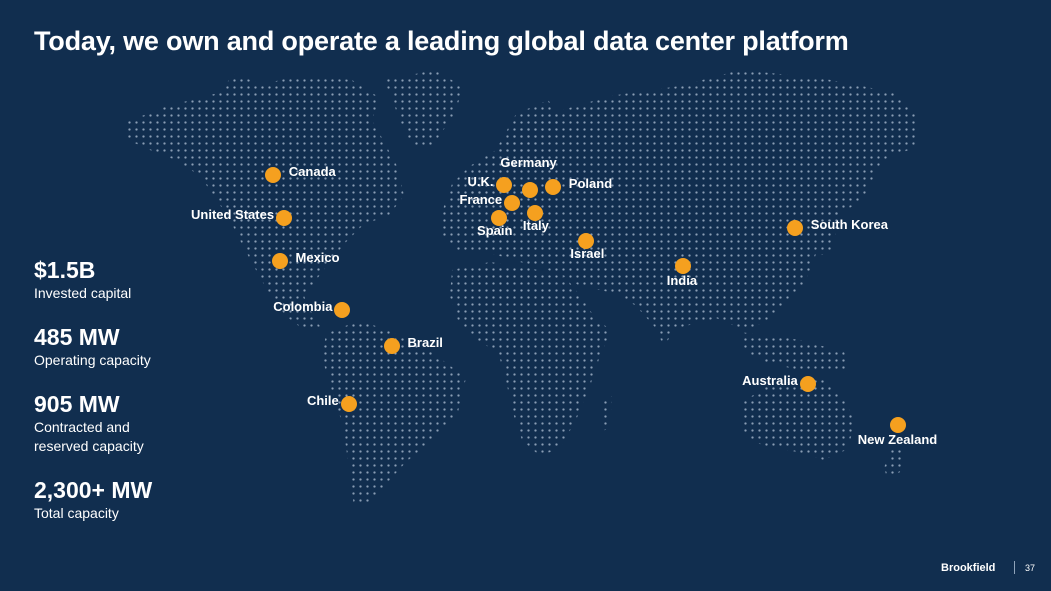  I want to click on label-italy: Italy, so click(535, 225).